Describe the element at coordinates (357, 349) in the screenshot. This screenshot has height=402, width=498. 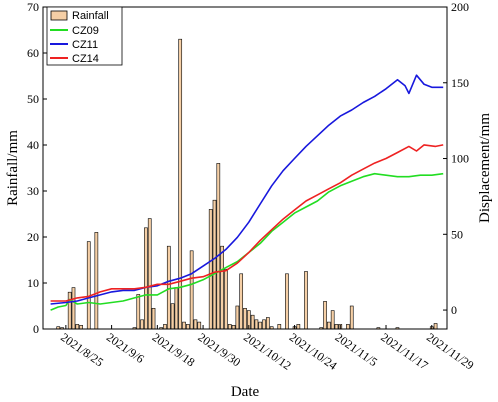
I see `x-tick-label: 2021/11/5` at that location.